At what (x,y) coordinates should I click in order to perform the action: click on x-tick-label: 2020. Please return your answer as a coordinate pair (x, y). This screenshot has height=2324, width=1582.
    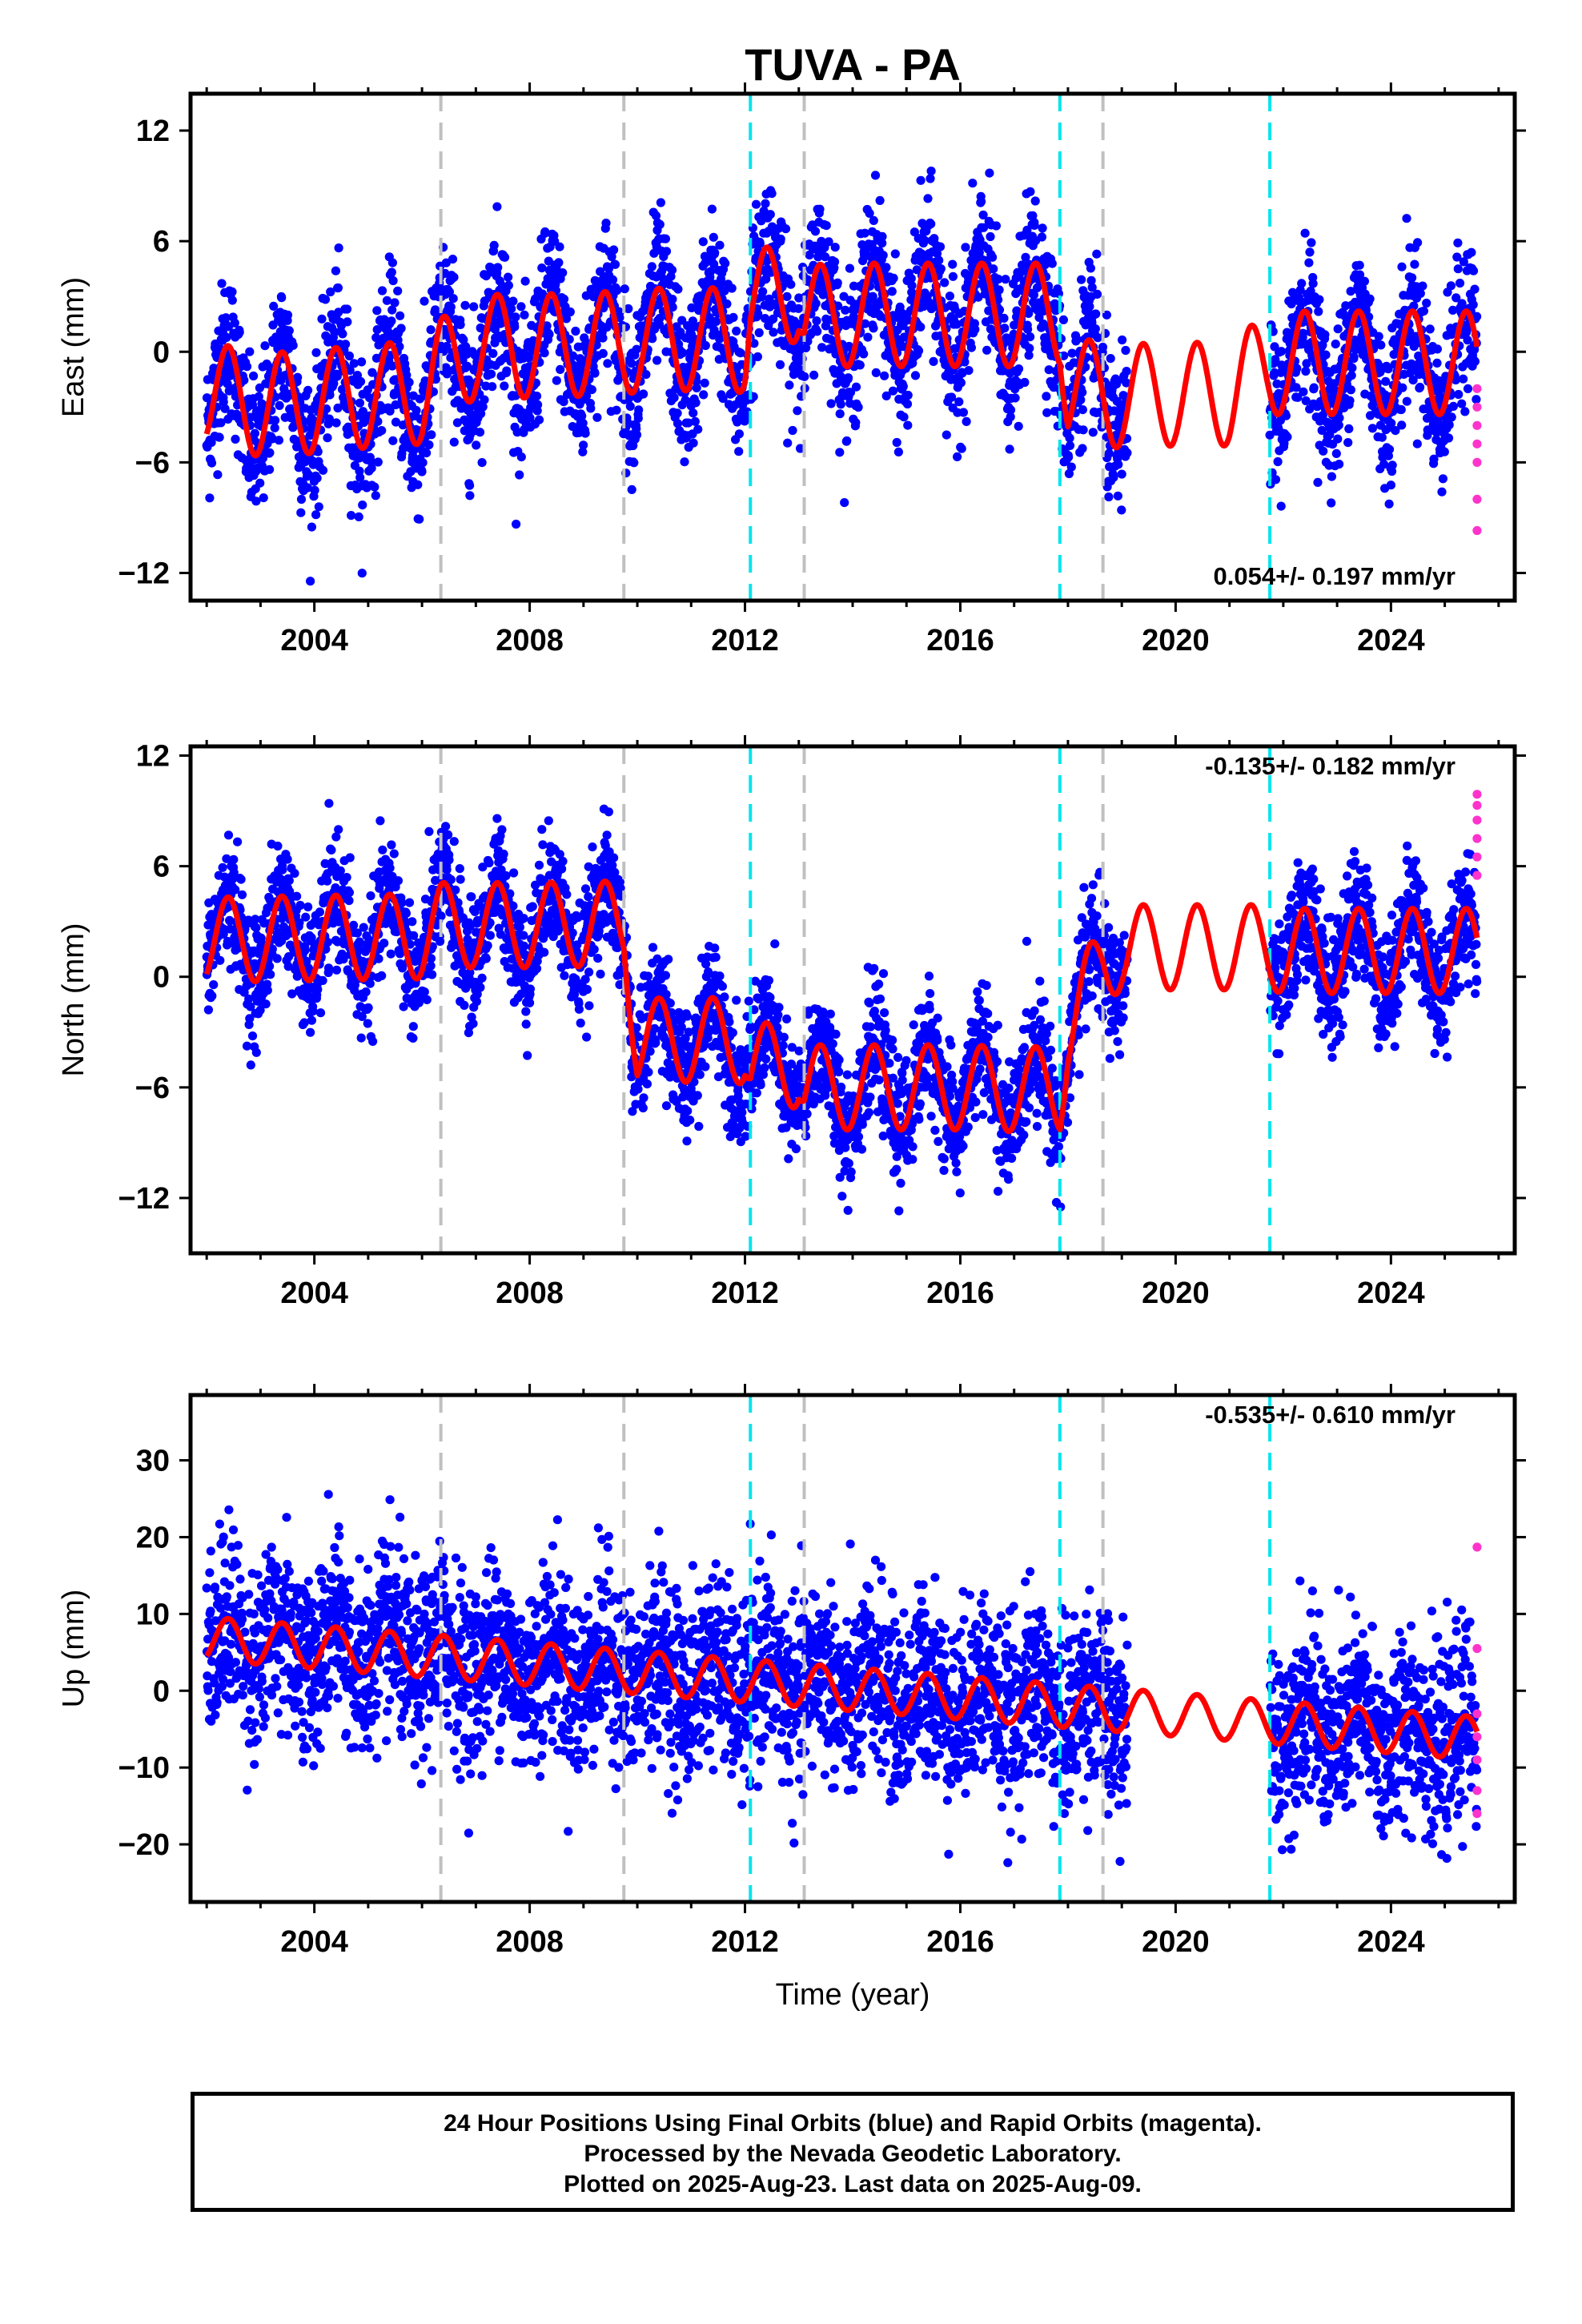
    Looking at the image, I should click on (1176, 640).